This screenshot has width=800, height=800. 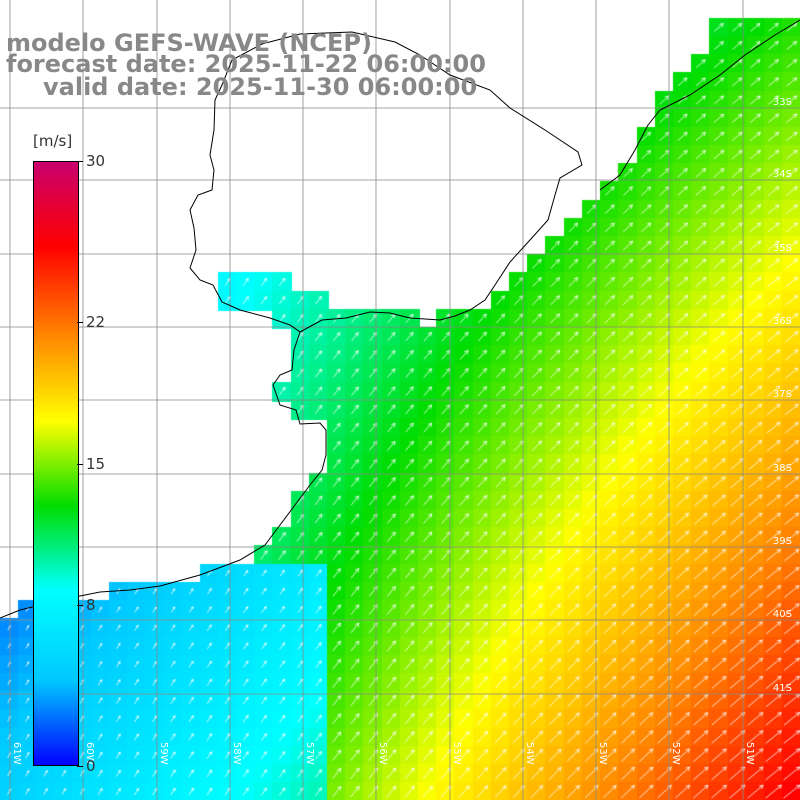 What do you see at coordinates (529, 753) in the screenshot?
I see `longitude-label: 54W` at bounding box center [529, 753].